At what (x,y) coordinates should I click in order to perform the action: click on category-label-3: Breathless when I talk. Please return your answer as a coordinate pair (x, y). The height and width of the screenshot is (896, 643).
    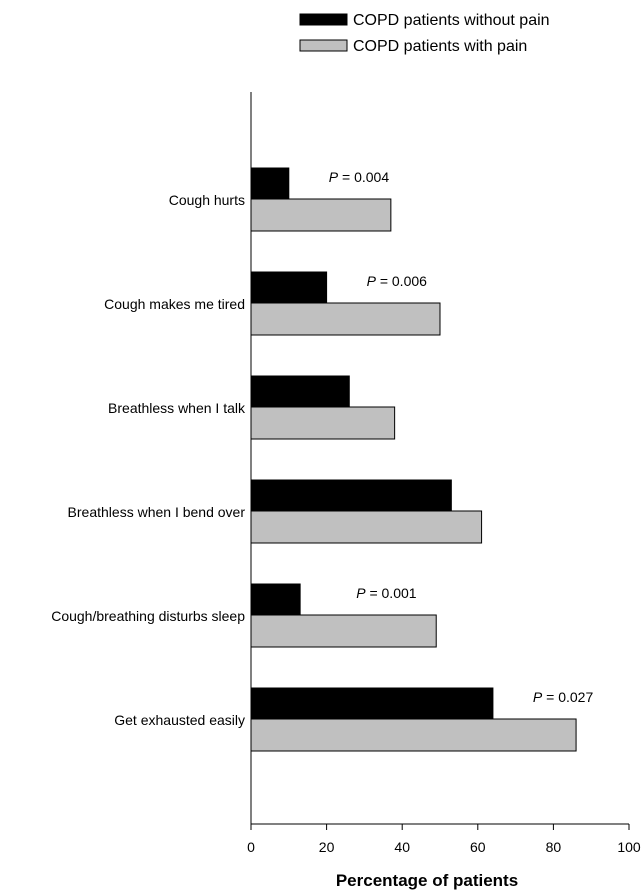
    Looking at the image, I should click on (177, 408).